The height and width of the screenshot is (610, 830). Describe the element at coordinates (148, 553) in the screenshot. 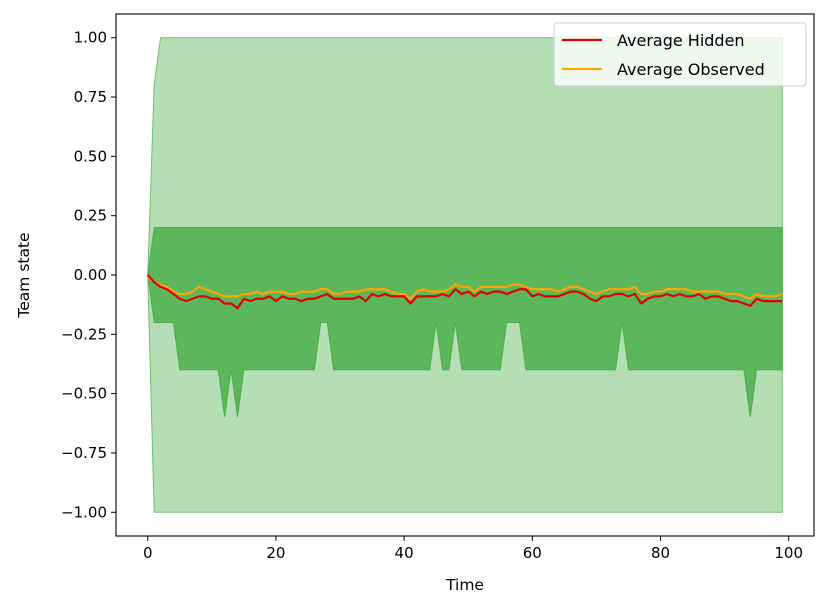

I see `x-tick-label: 0` at that location.